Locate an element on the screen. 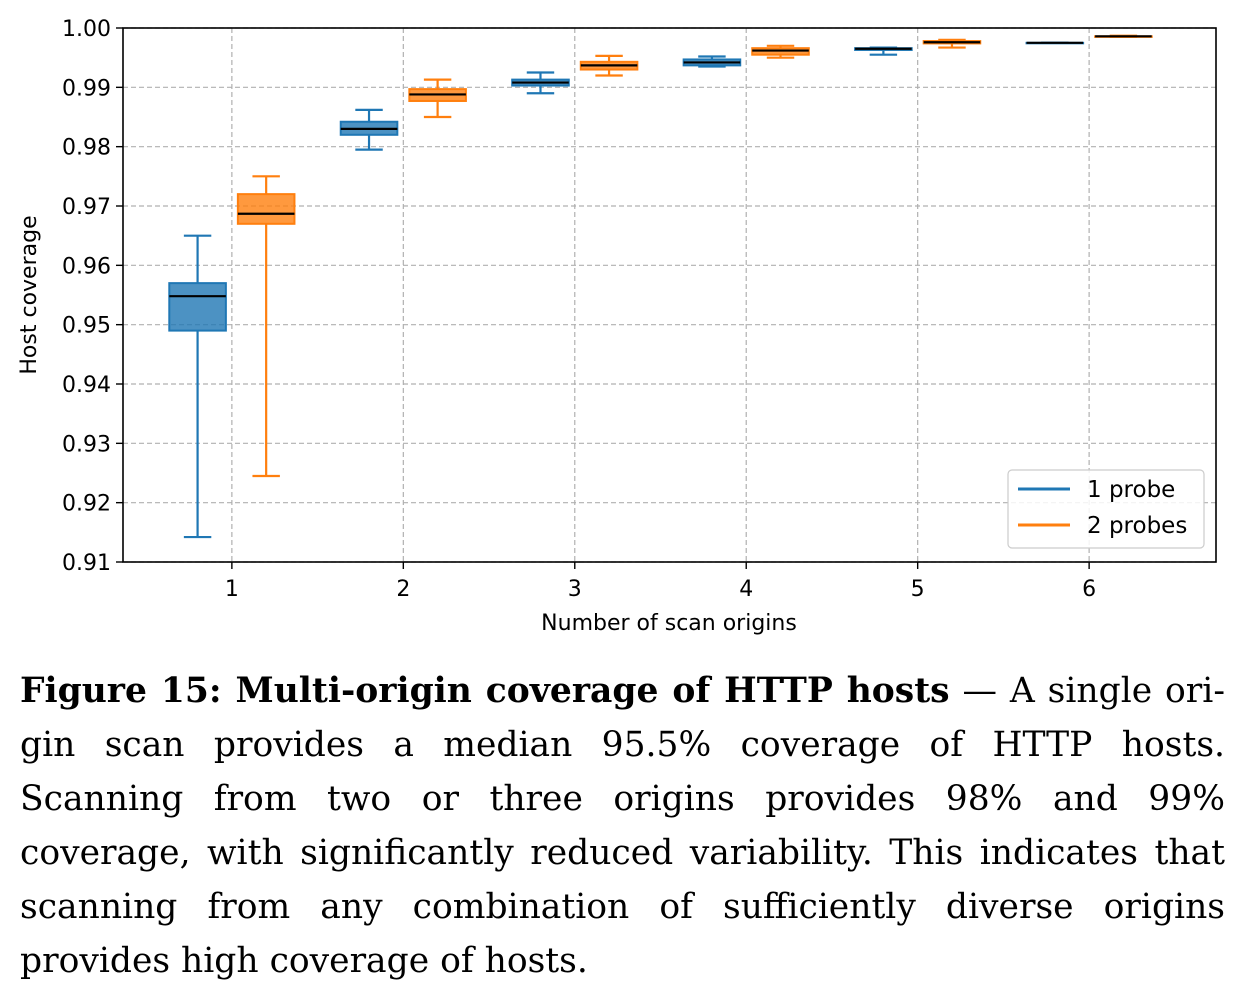 The width and height of the screenshot is (1247, 997). x-tick-label: 2 is located at coordinates (403, 589).